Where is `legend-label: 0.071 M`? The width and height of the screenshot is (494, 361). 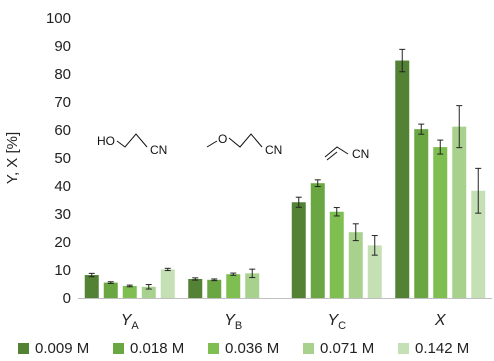 legend-label: 0.071 M is located at coordinates (347, 348).